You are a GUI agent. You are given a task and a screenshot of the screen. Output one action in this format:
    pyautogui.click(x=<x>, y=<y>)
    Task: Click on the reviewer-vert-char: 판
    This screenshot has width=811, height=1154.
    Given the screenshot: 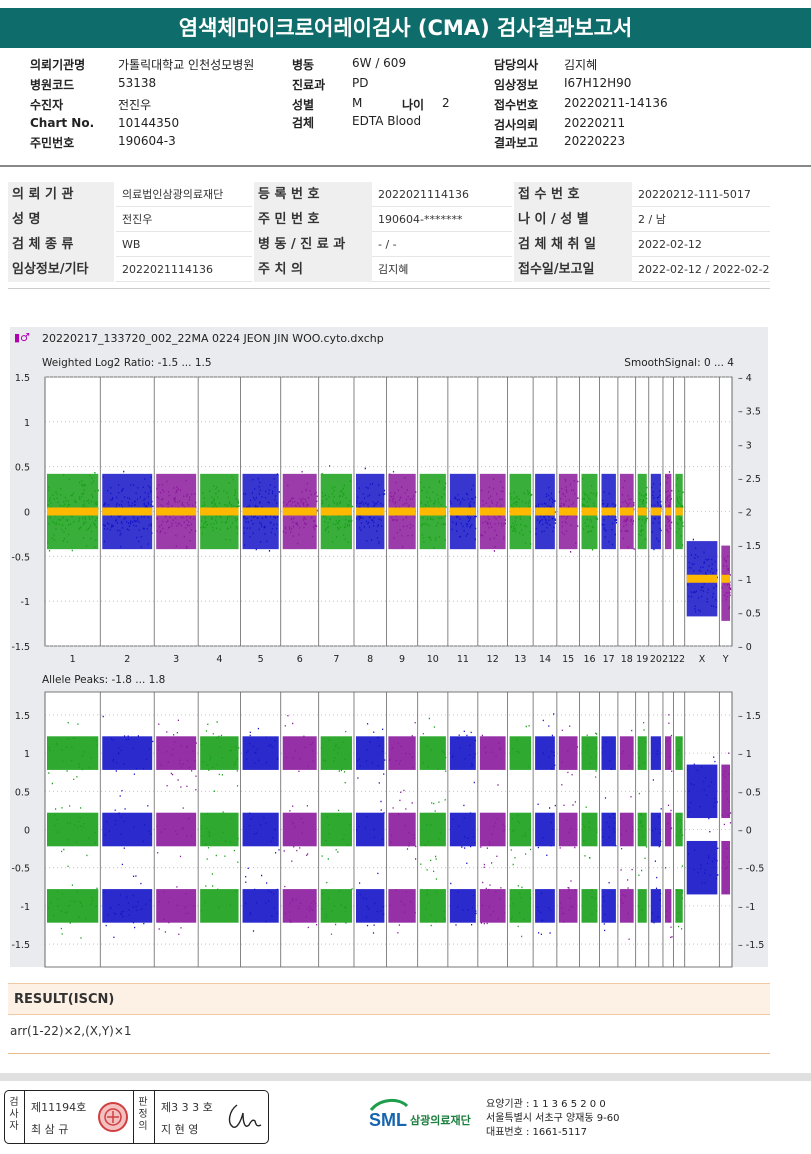 What is the action you would take?
    pyautogui.click(x=143, y=1102)
    